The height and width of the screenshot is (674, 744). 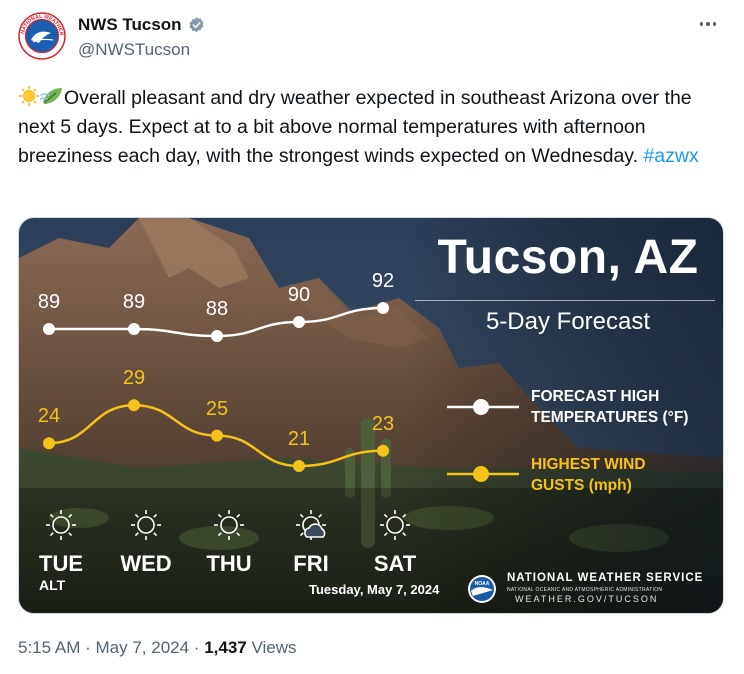 What do you see at coordinates (49, 416) in the screenshot?
I see `gust-label: 24` at bounding box center [49, 416].